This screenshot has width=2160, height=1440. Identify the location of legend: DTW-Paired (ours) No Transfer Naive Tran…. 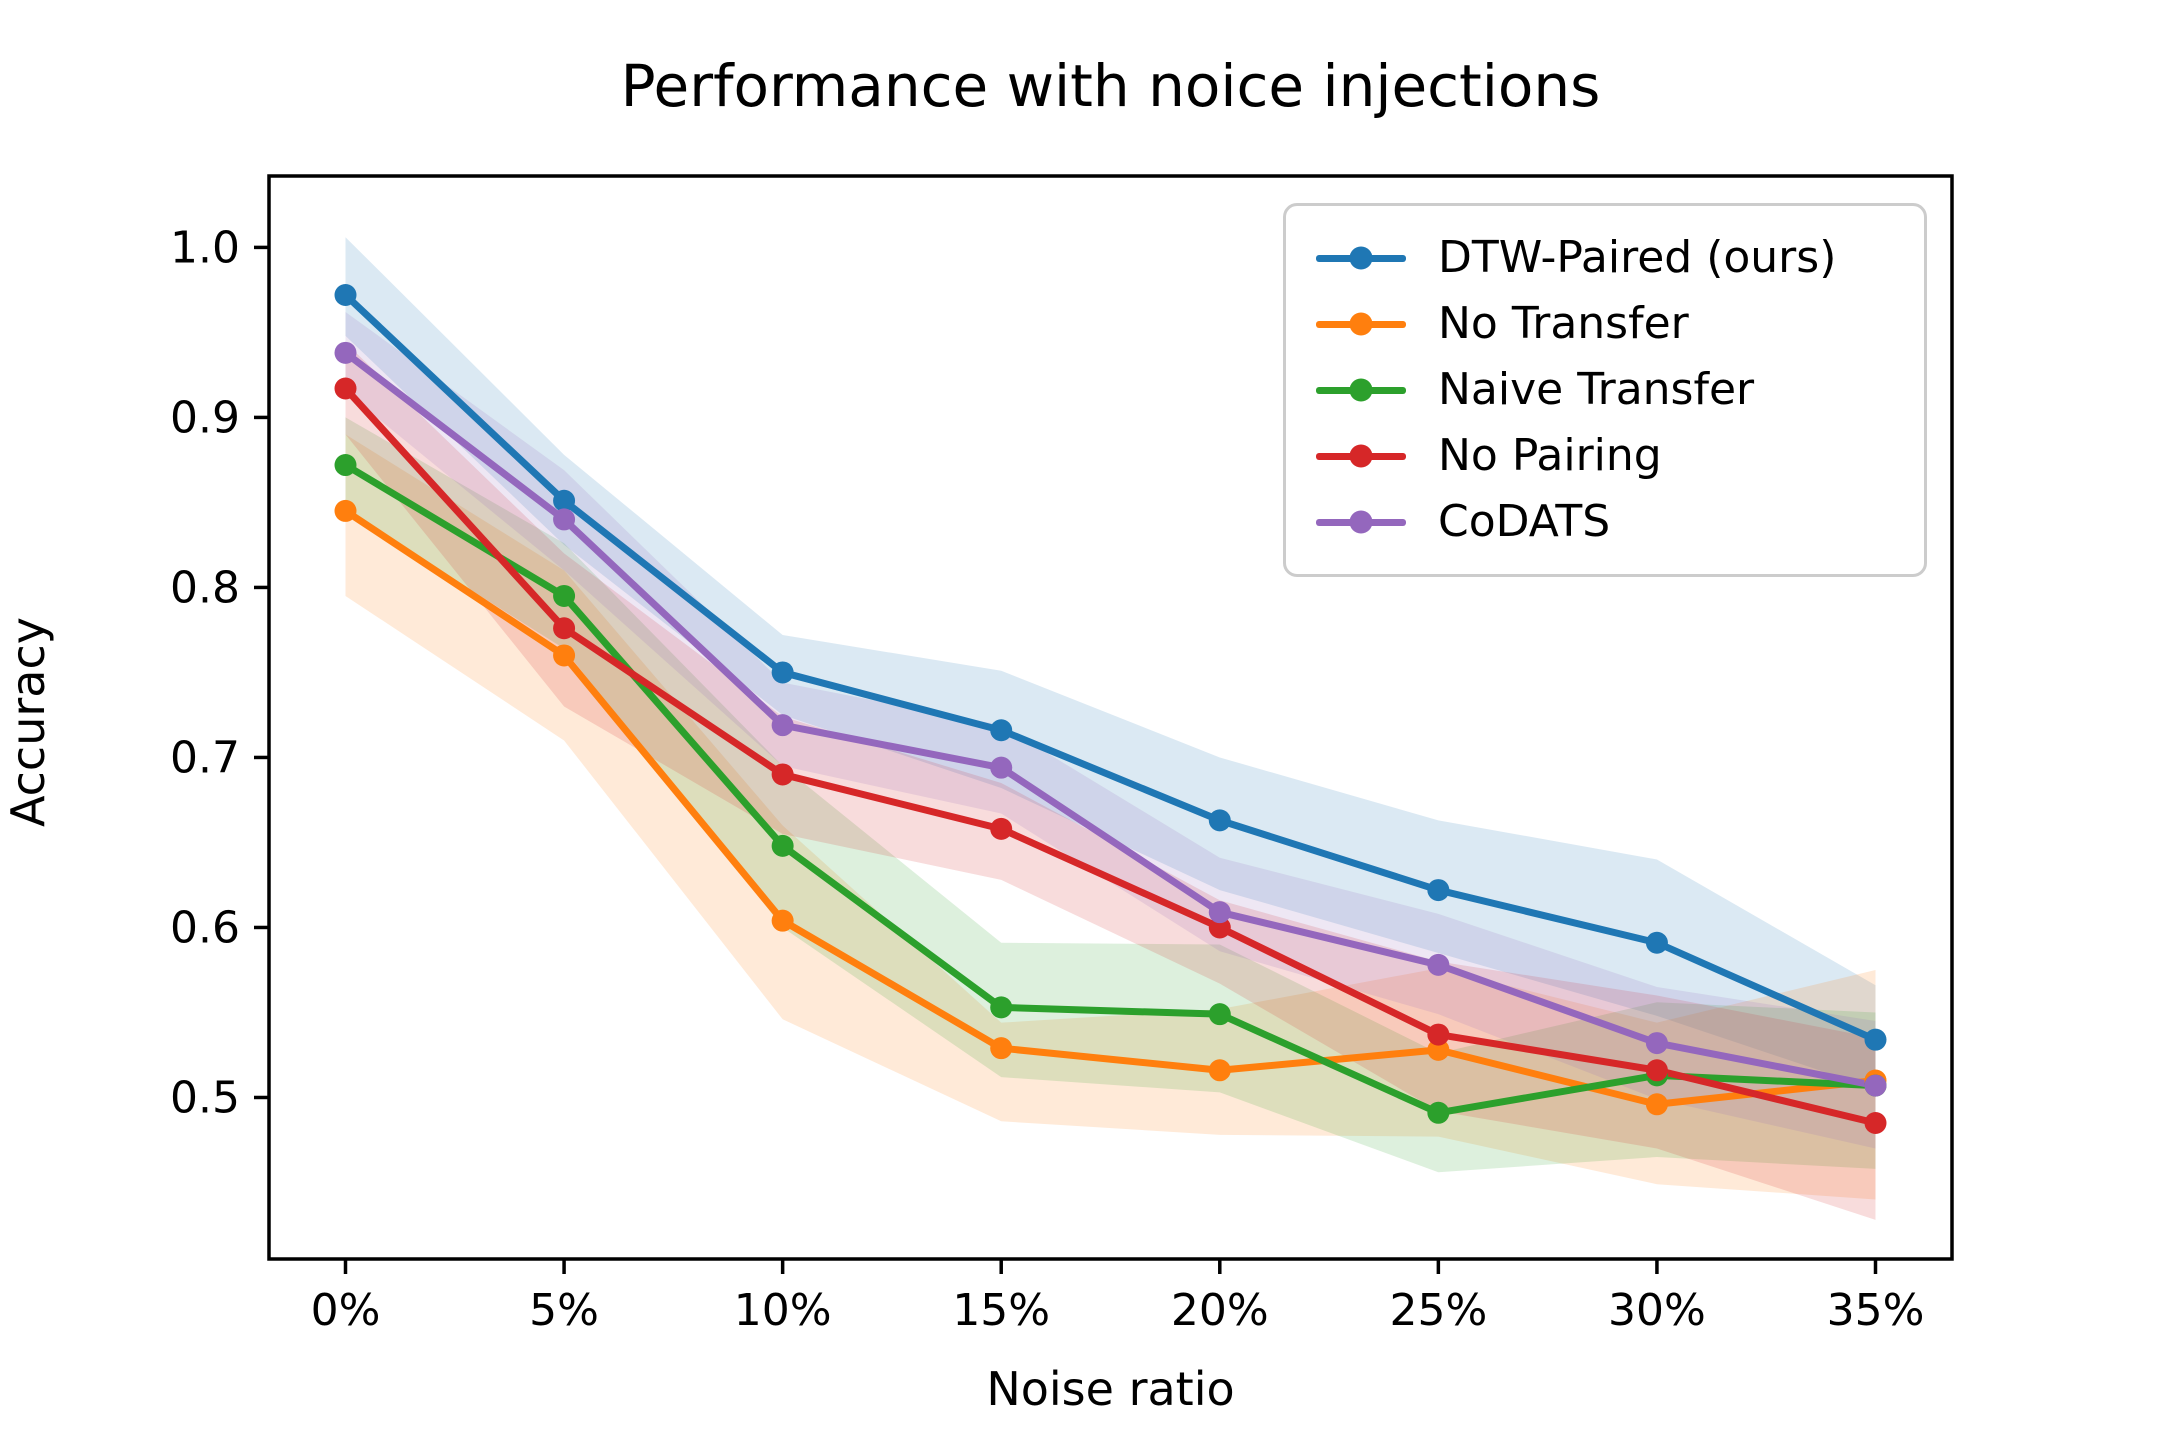
(1605, 390).